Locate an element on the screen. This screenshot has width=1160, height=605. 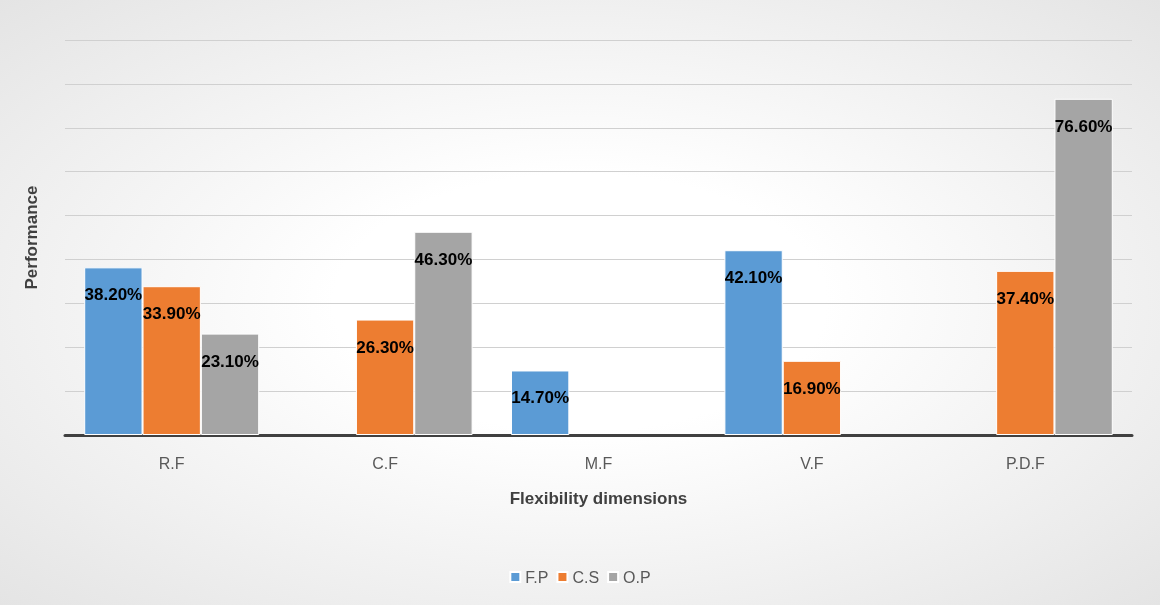
legend-label: C.S is located at coordinates (586, 577).